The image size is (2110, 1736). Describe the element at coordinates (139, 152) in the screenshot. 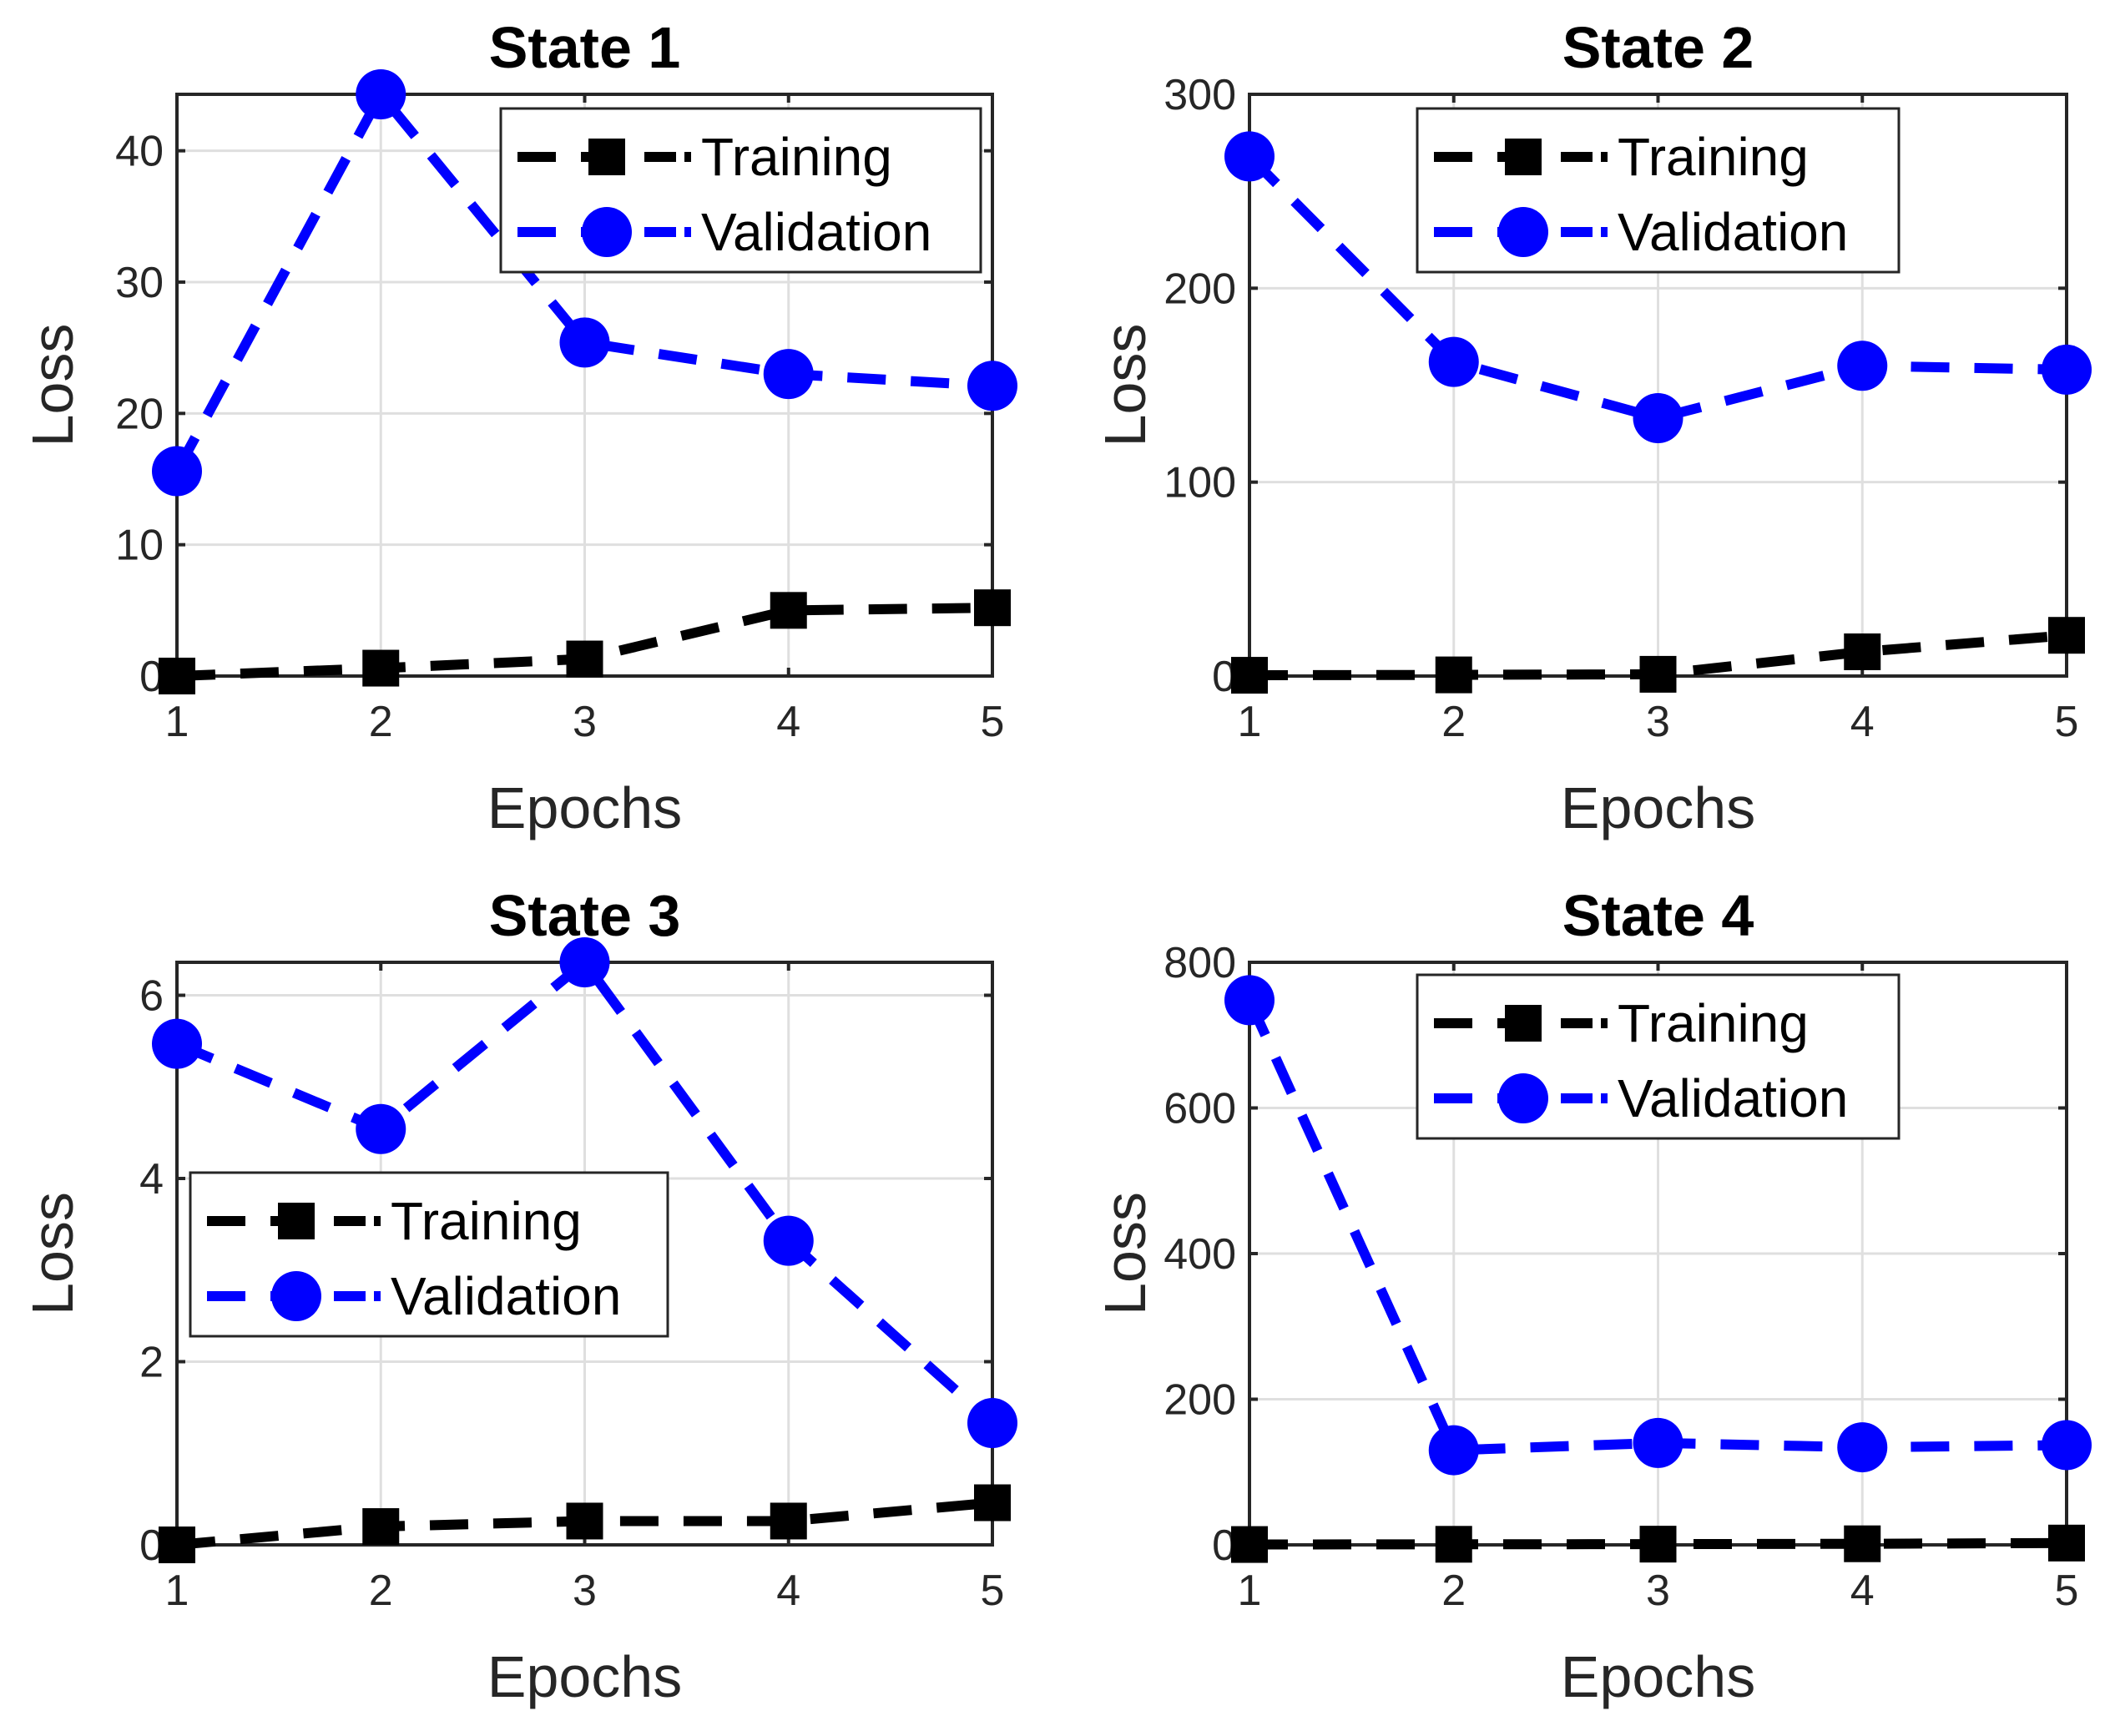

I see `y-tick-label: 40` at that location.